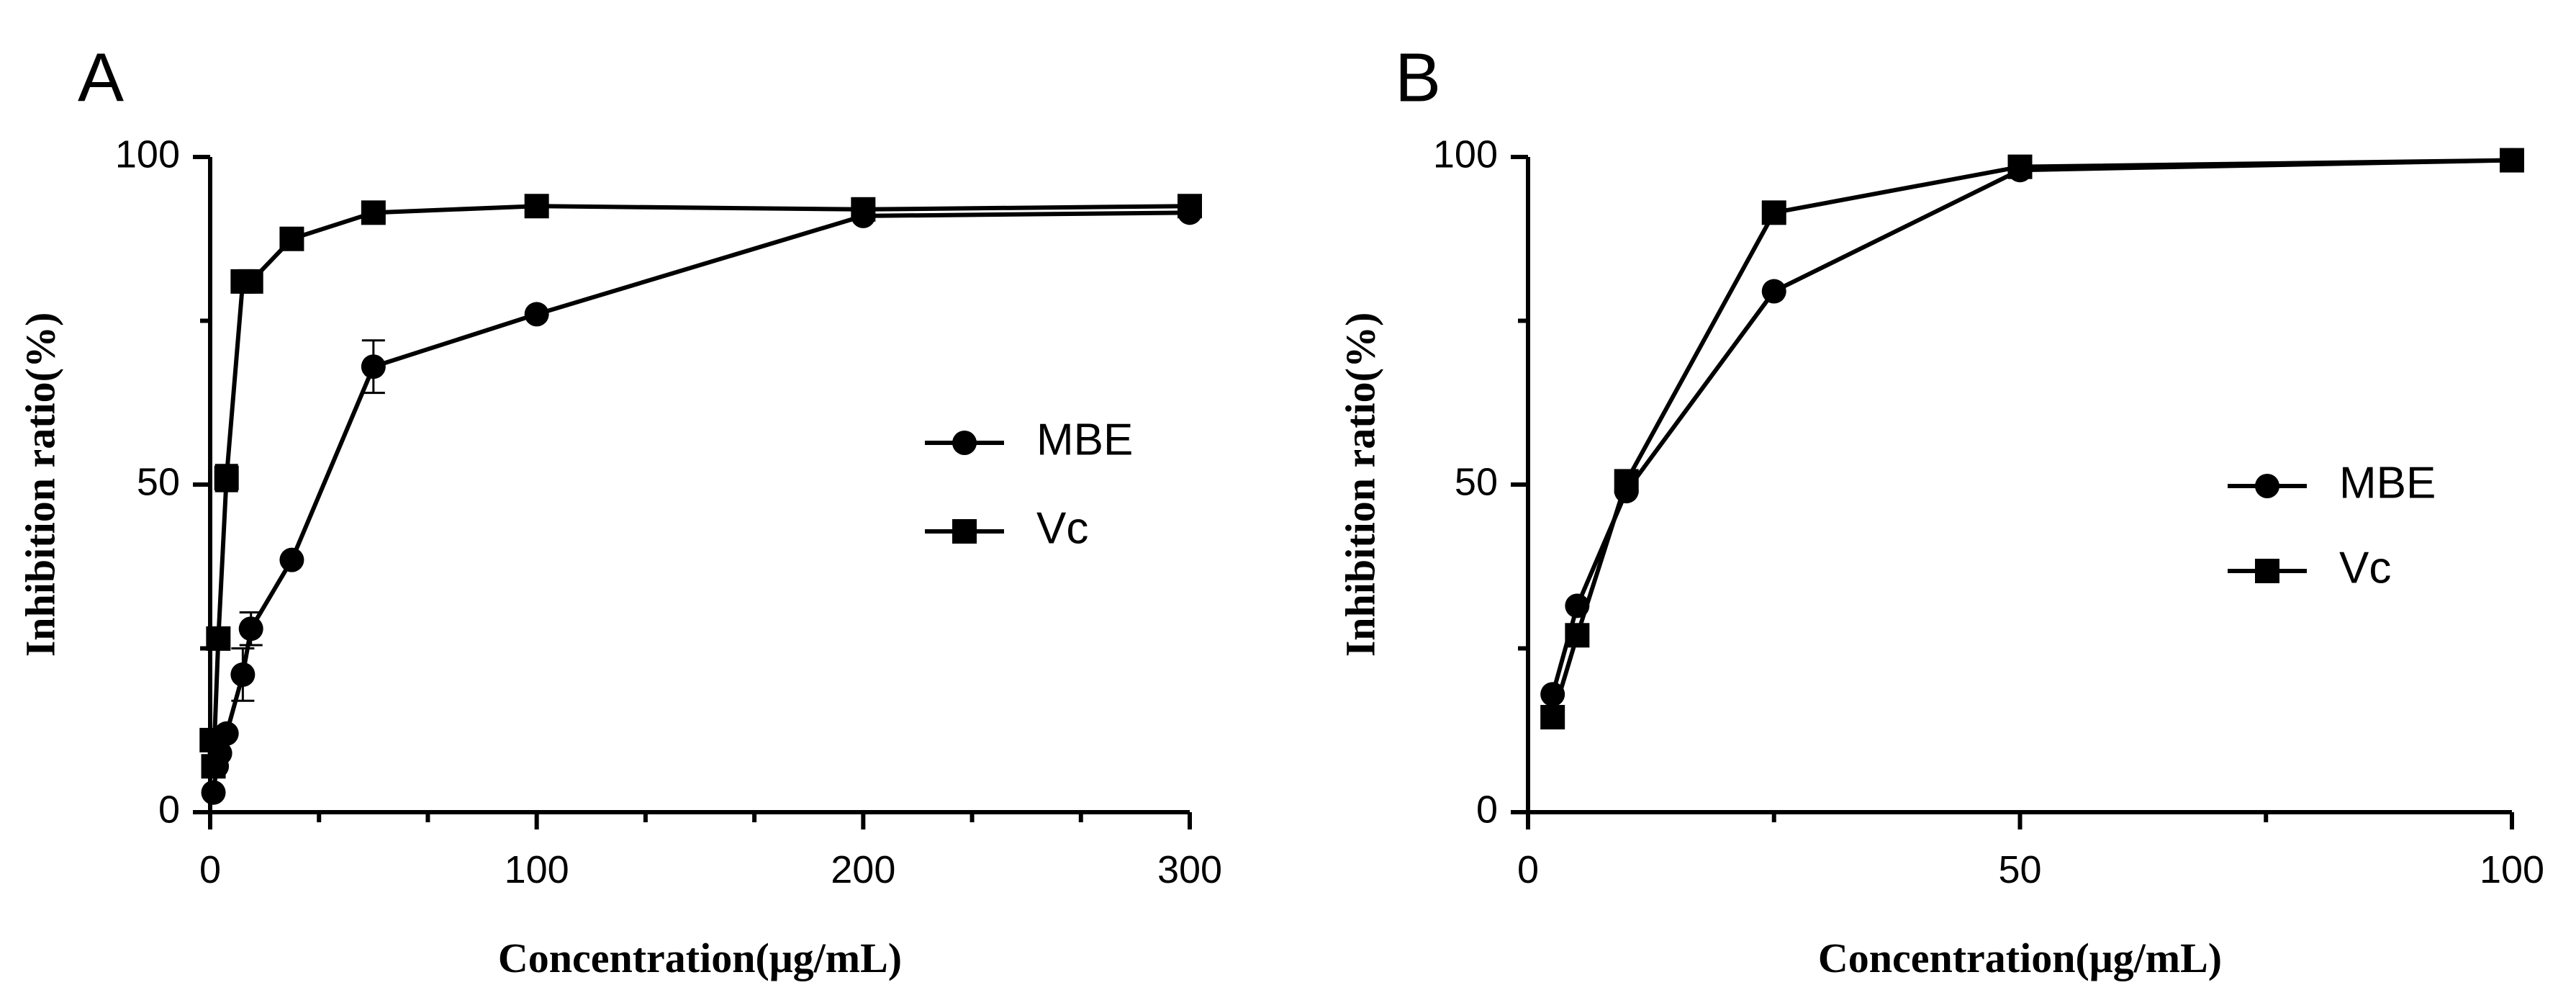 The width and height of the screenshot is (2576, 1003). What do you see at coordinates (964, 531) in the screenshot?
I see `panel-a-legend-item-vc-marker` at bounding box center [964, 531].